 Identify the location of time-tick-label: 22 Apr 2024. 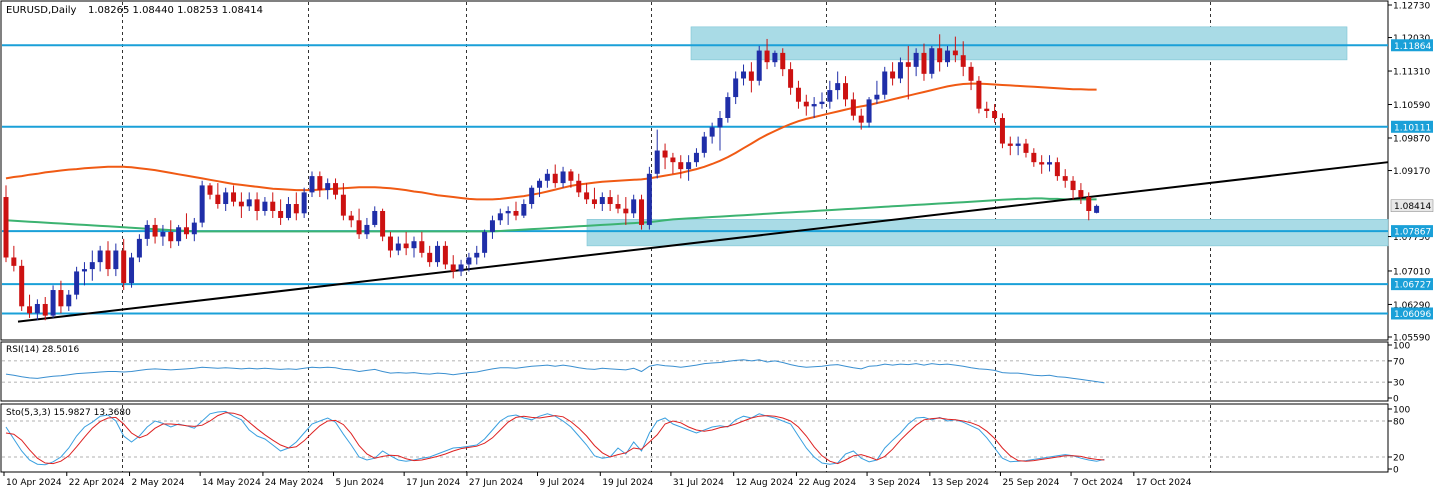
(97, 483).